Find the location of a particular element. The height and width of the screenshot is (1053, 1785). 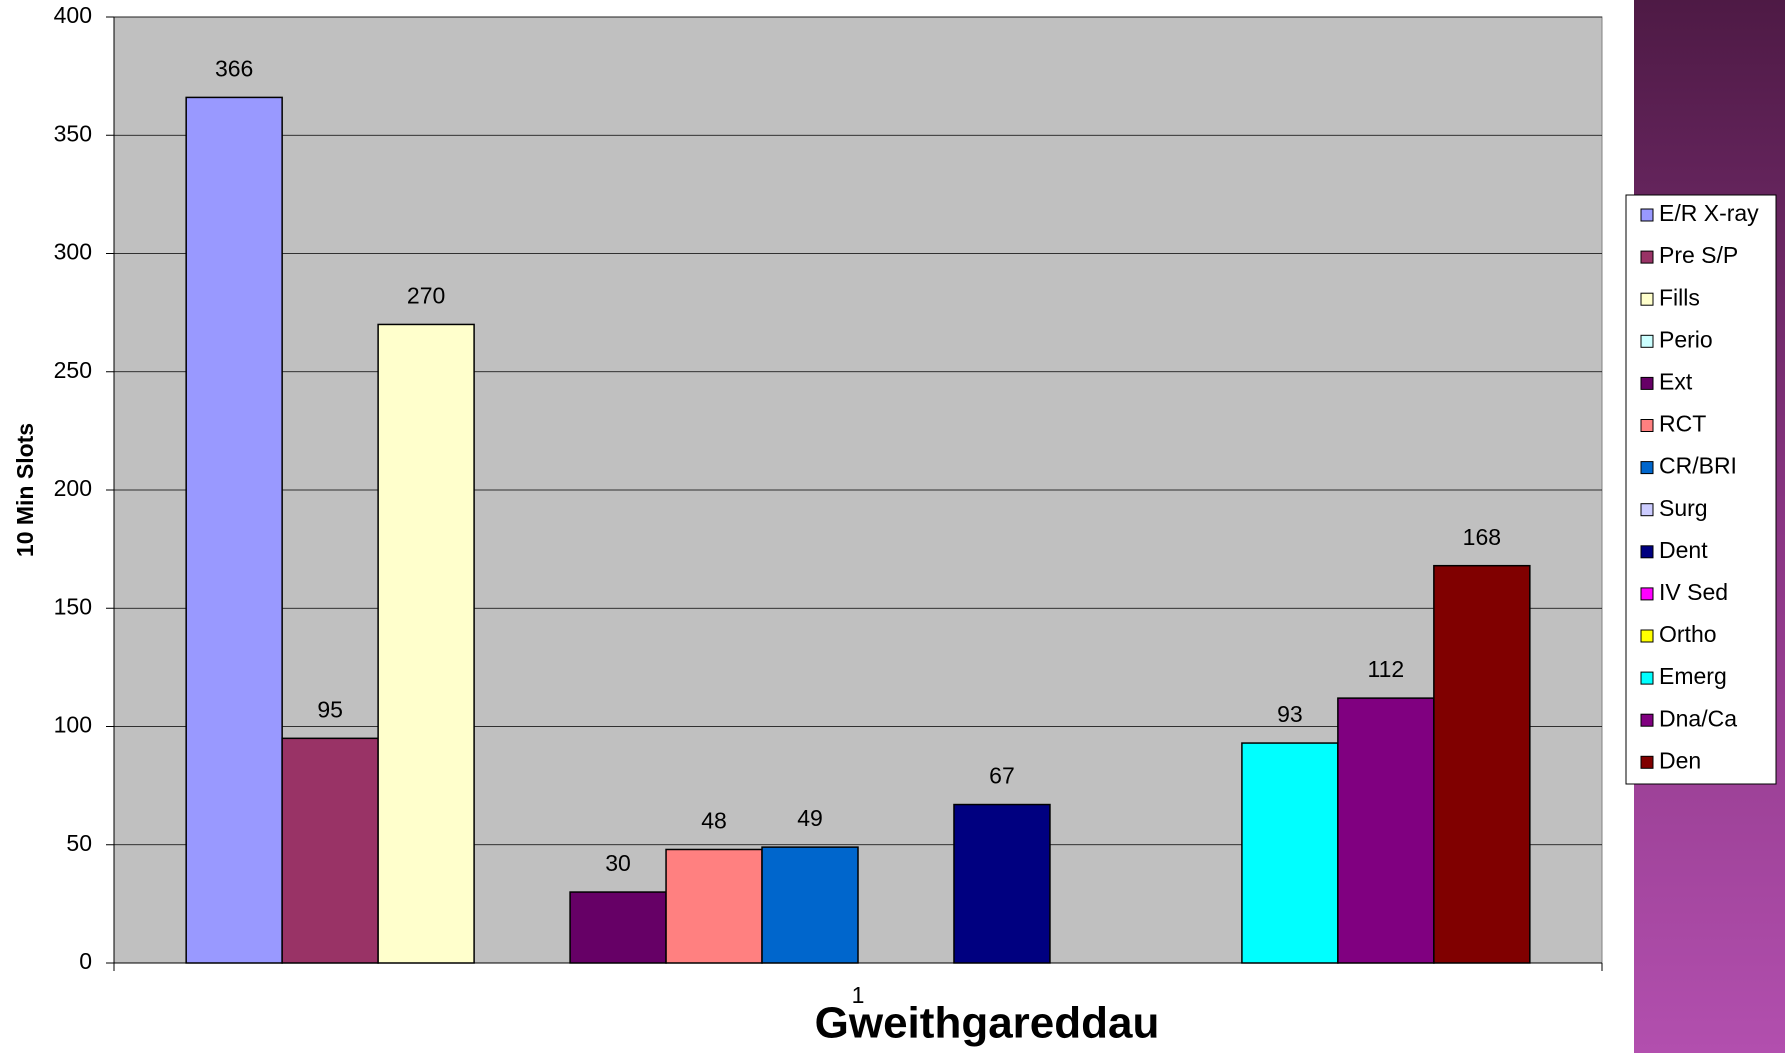

legend-label: Dent is located at coordinates (1683, 550).